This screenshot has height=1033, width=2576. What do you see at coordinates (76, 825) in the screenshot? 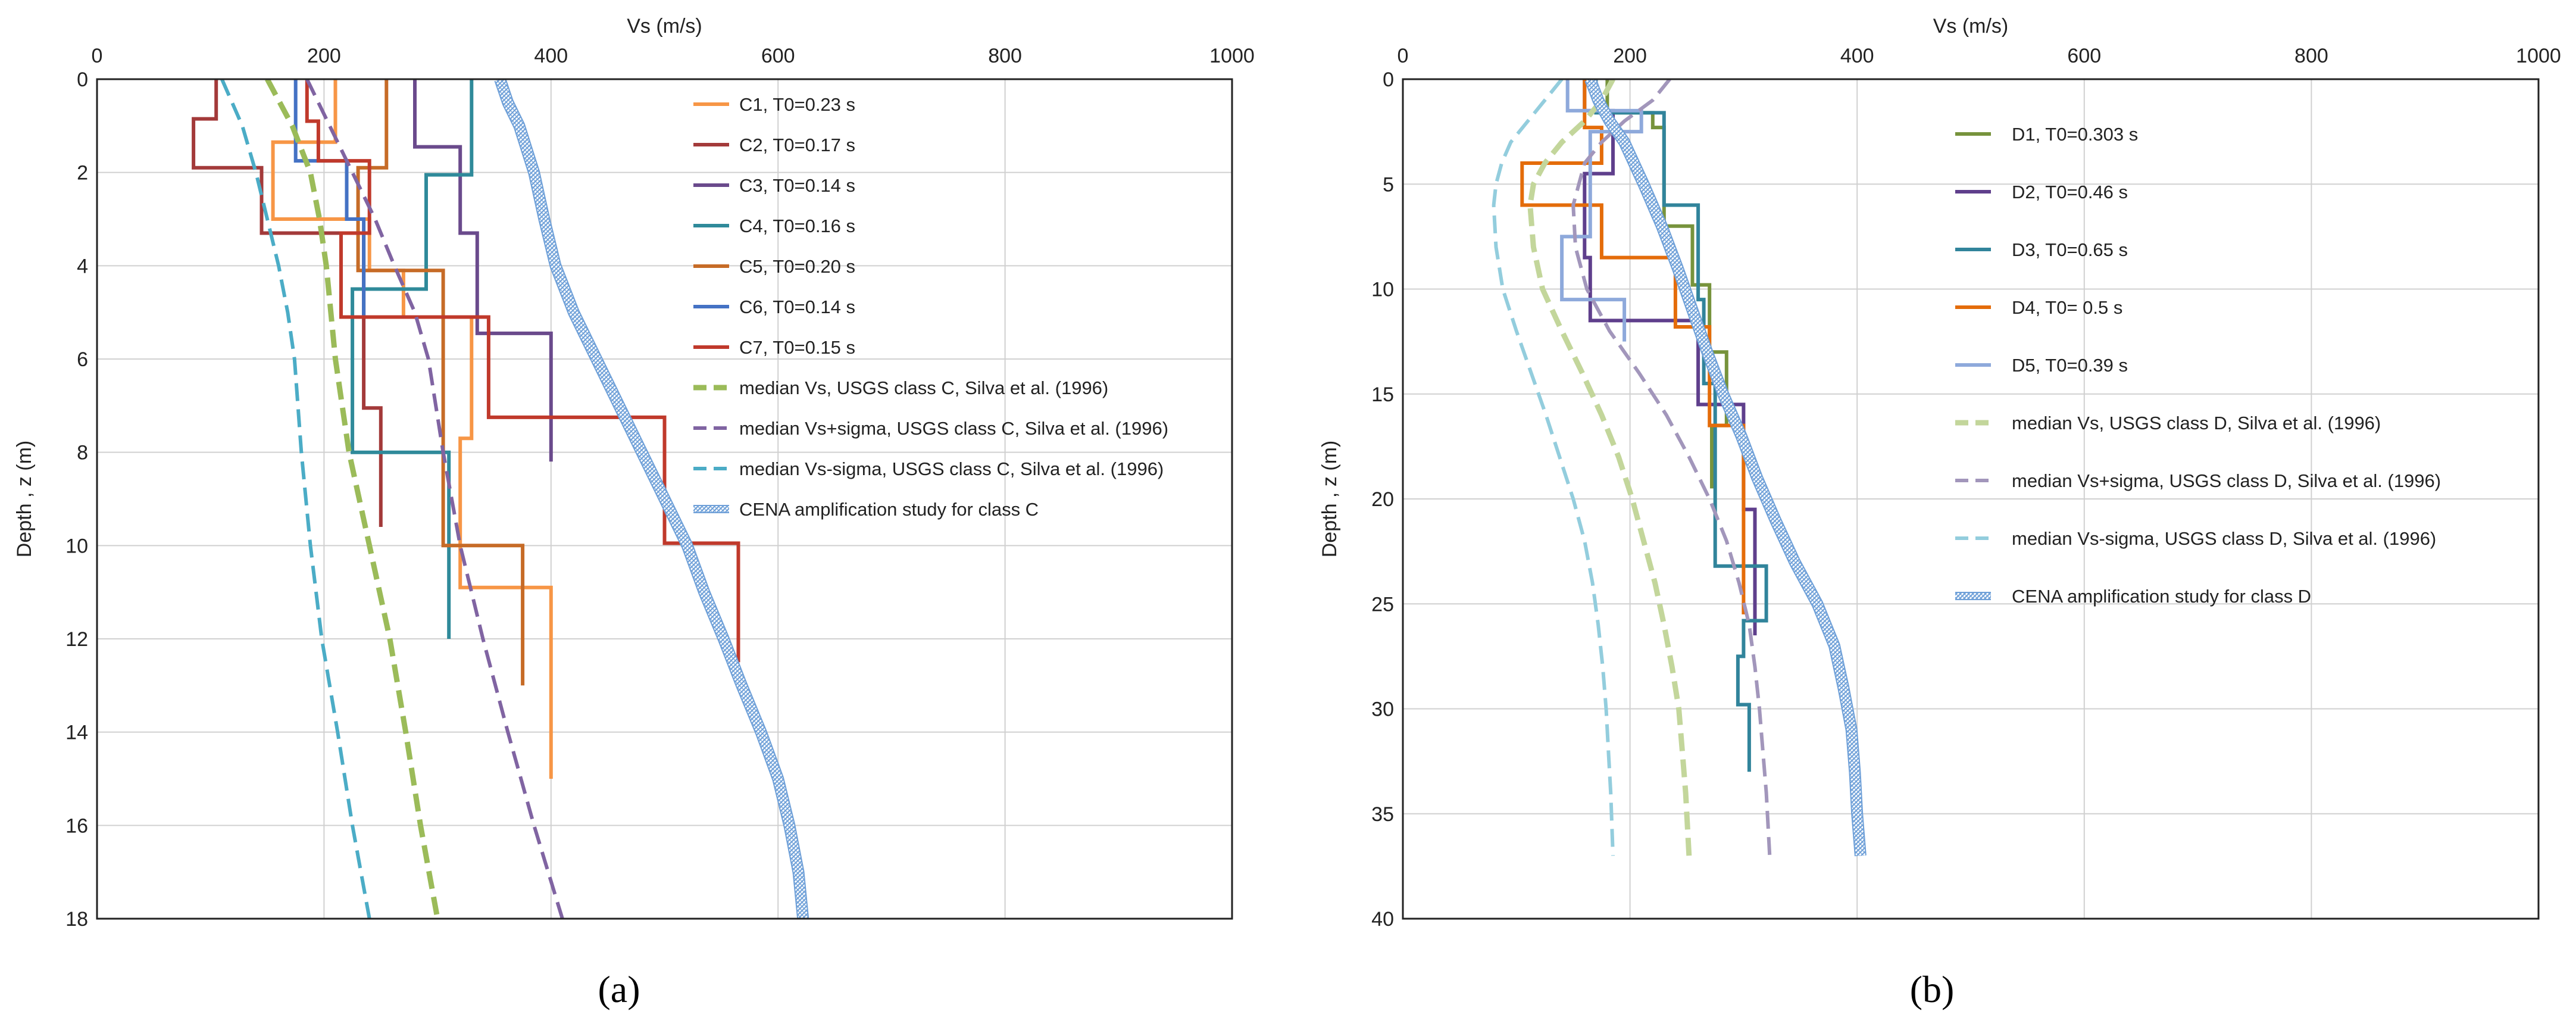
I see `y-tick-label: 16` at bounding box center [76, 825].